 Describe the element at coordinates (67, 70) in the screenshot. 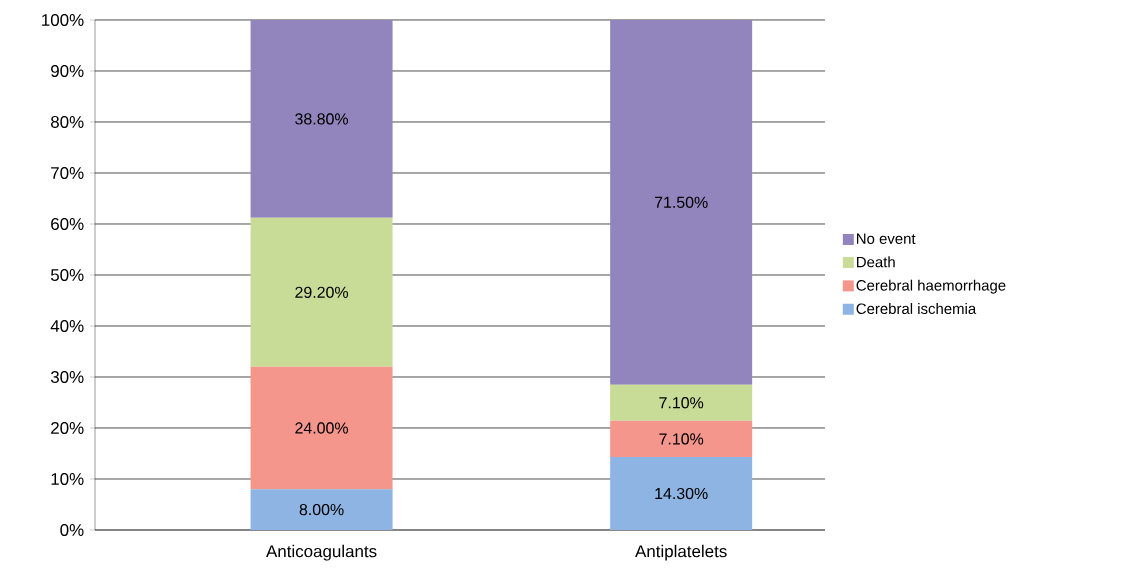

I see `y-tick-label: 90%` at that location.